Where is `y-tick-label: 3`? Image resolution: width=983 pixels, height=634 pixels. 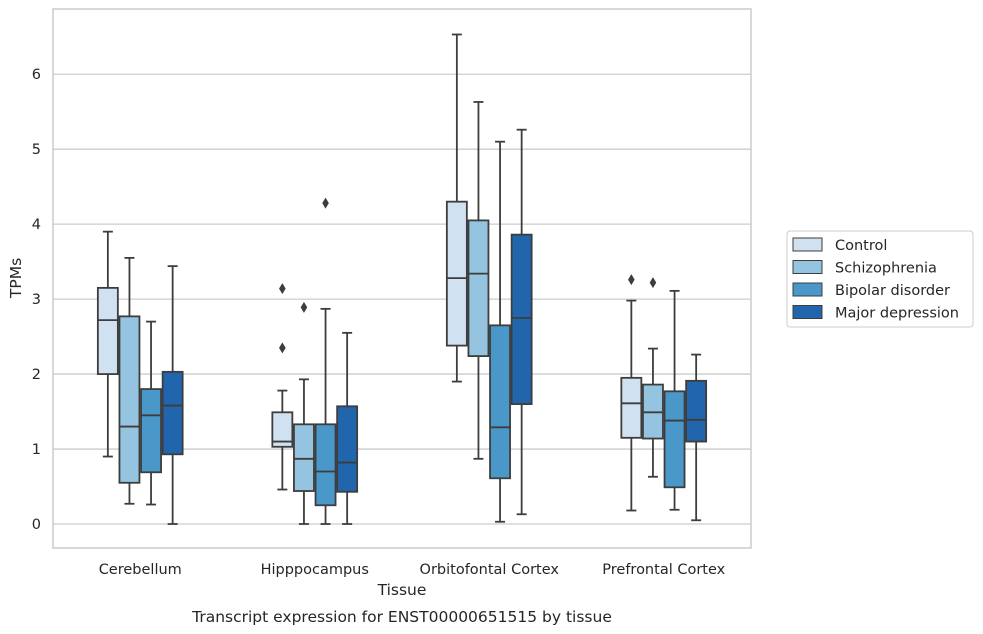 y-tick-label: 3 is located at coordinates (36, 300).